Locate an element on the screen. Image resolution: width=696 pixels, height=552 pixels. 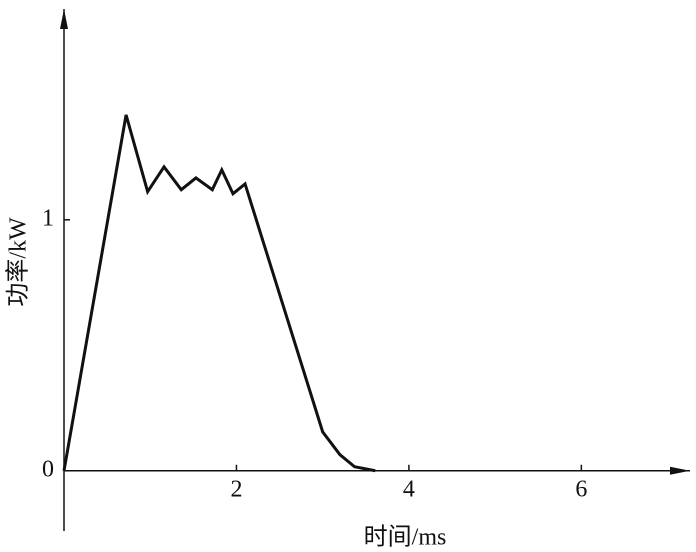
y-tick-label: 1 is located at coordinates (48, 218).